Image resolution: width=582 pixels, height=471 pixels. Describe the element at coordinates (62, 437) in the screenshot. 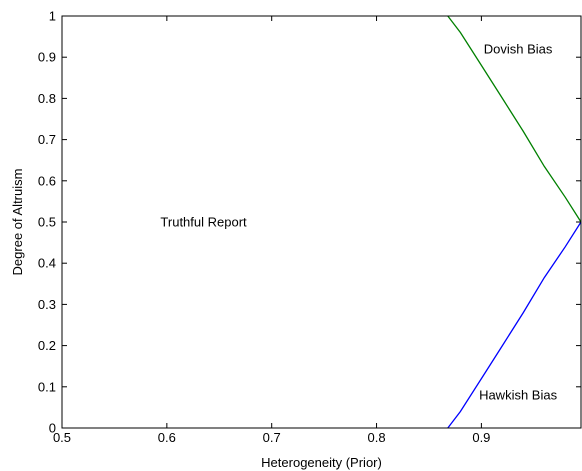

I see `x-tick-label: 0.5` at that location.